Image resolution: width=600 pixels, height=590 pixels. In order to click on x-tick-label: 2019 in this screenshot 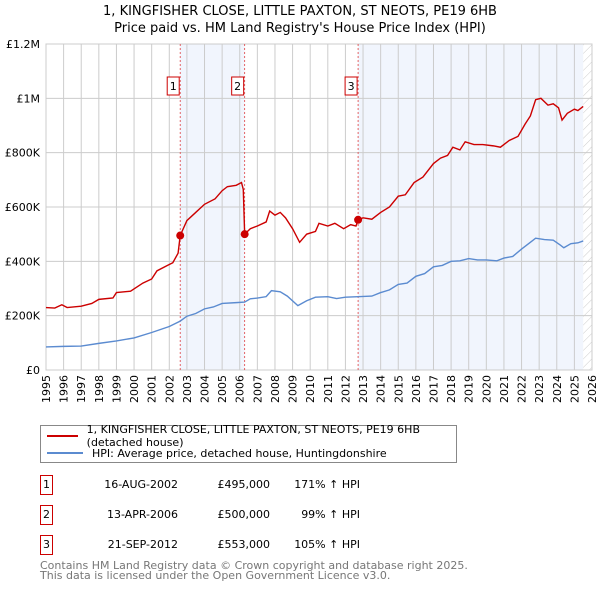, I will do `click(469, 389)`.